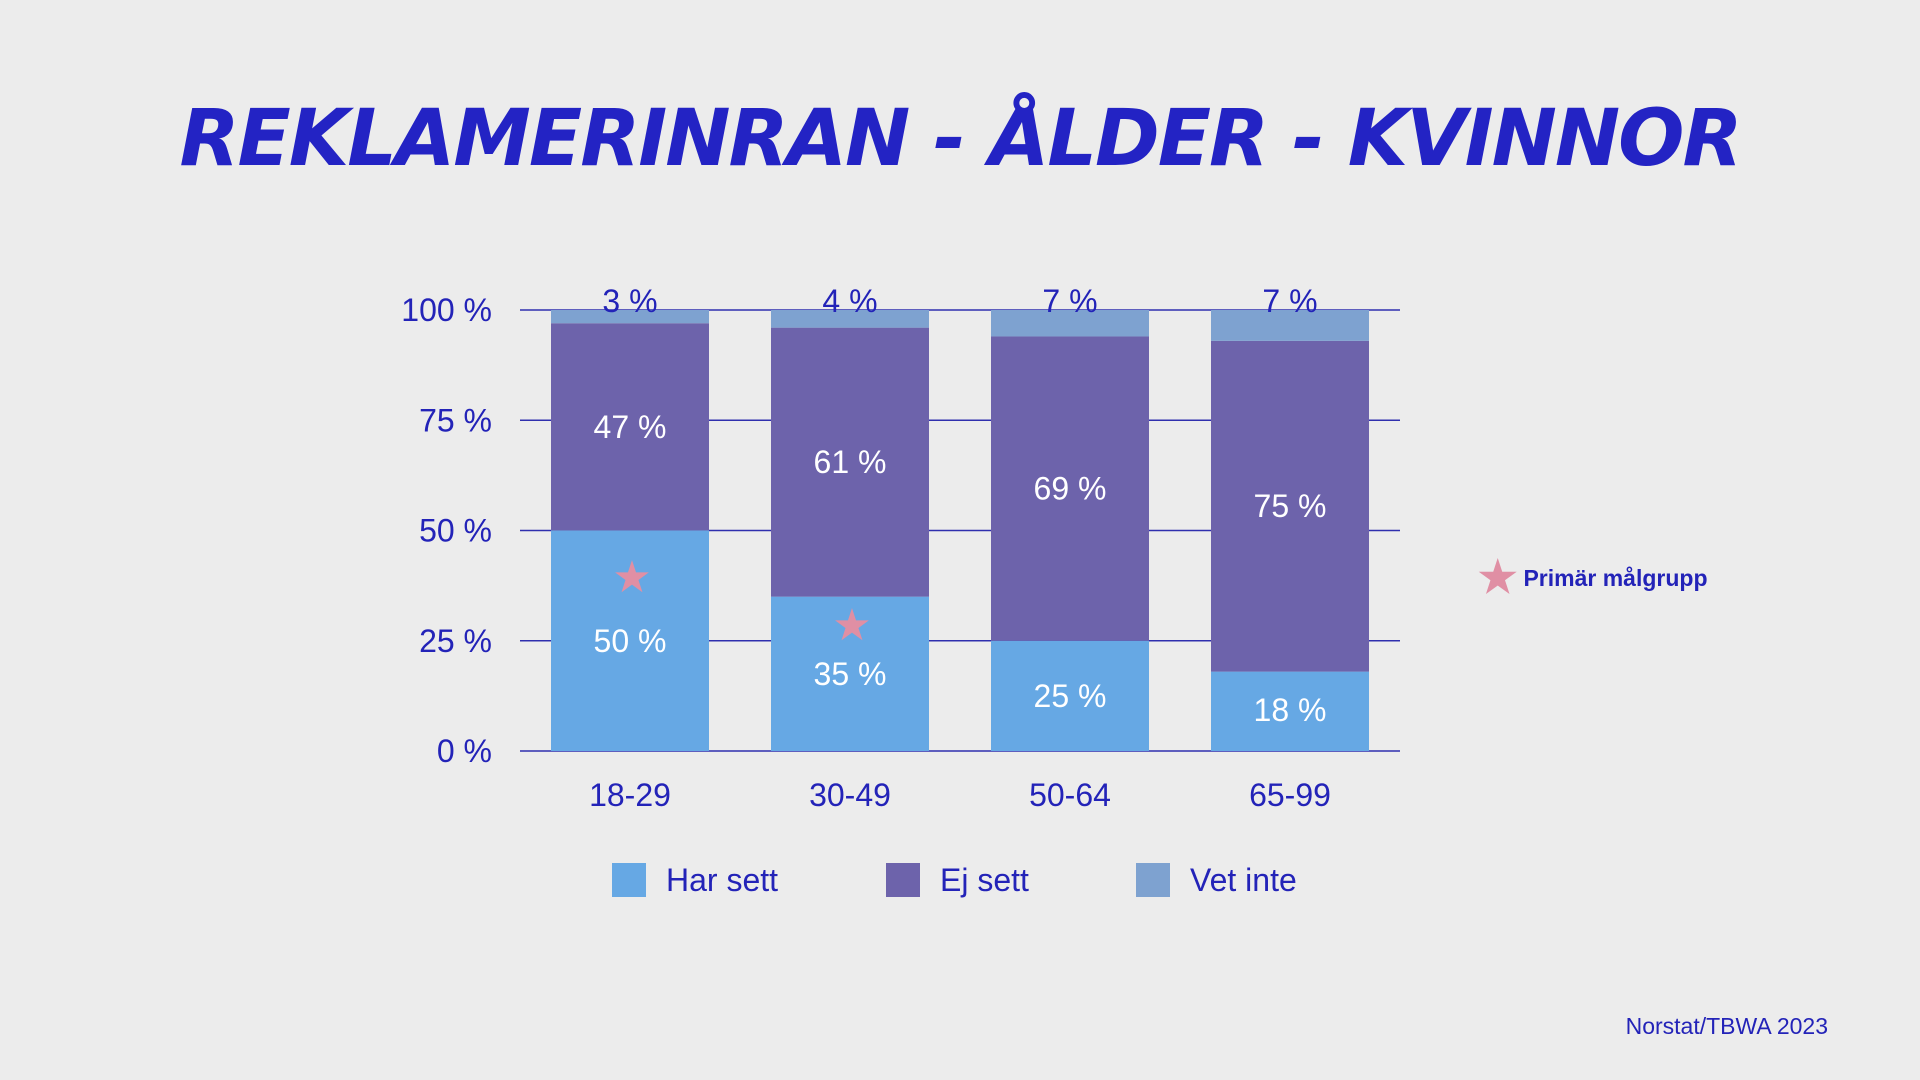 Image resolution: width=1920 pixels, height=1080 pixels. I want to click on primary-target-label: Primär målgrupp, so click(1615, 577).